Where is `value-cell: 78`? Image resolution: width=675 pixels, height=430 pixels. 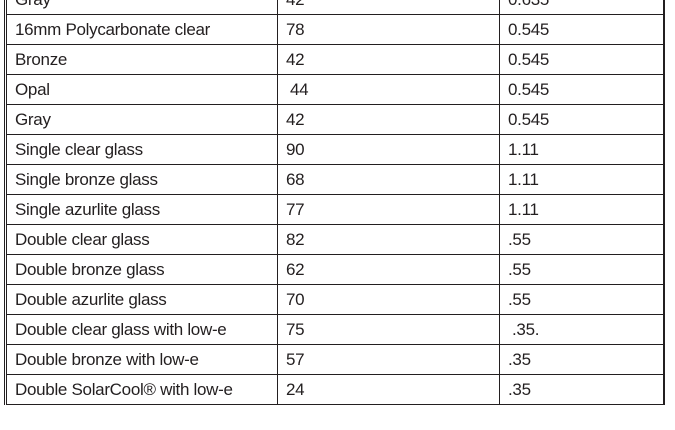
value-cell: 78 is located at coordinates (388, 29).